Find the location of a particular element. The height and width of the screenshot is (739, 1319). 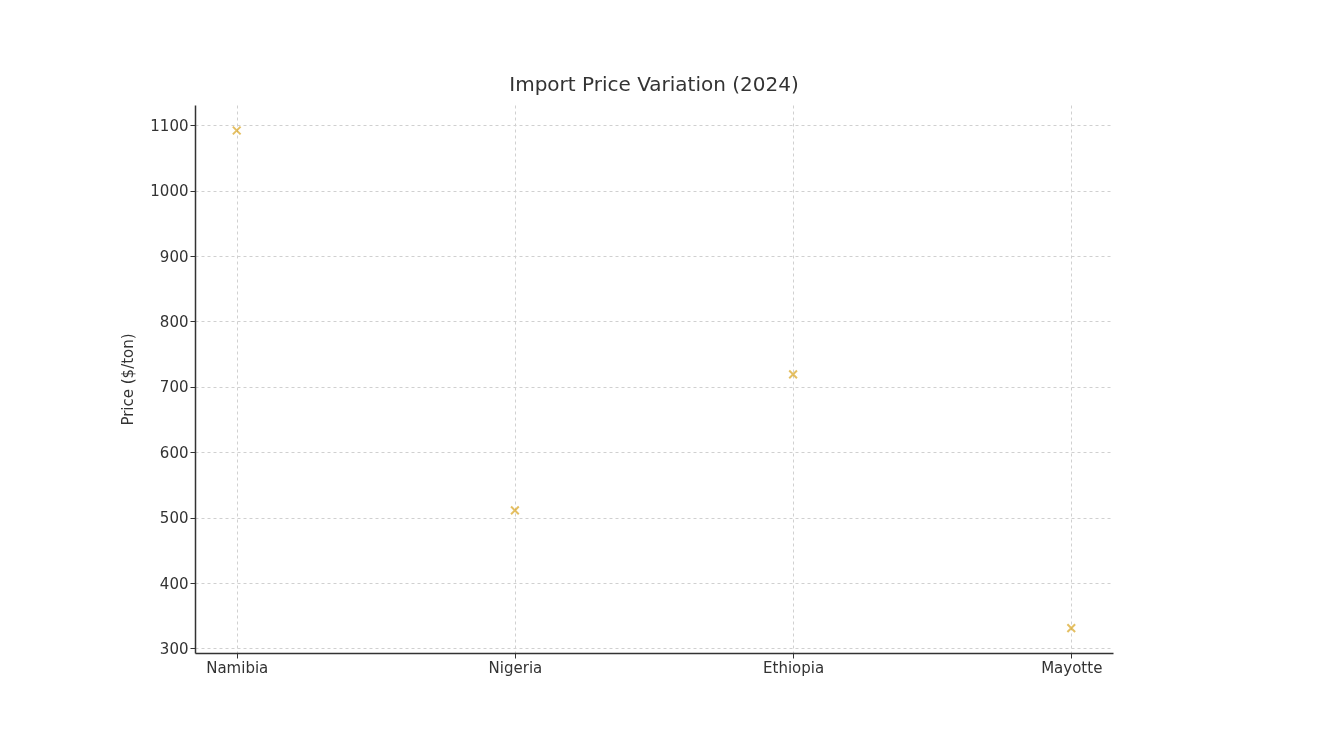

y-tick-label: 400 is located at coordinates (174, 583).